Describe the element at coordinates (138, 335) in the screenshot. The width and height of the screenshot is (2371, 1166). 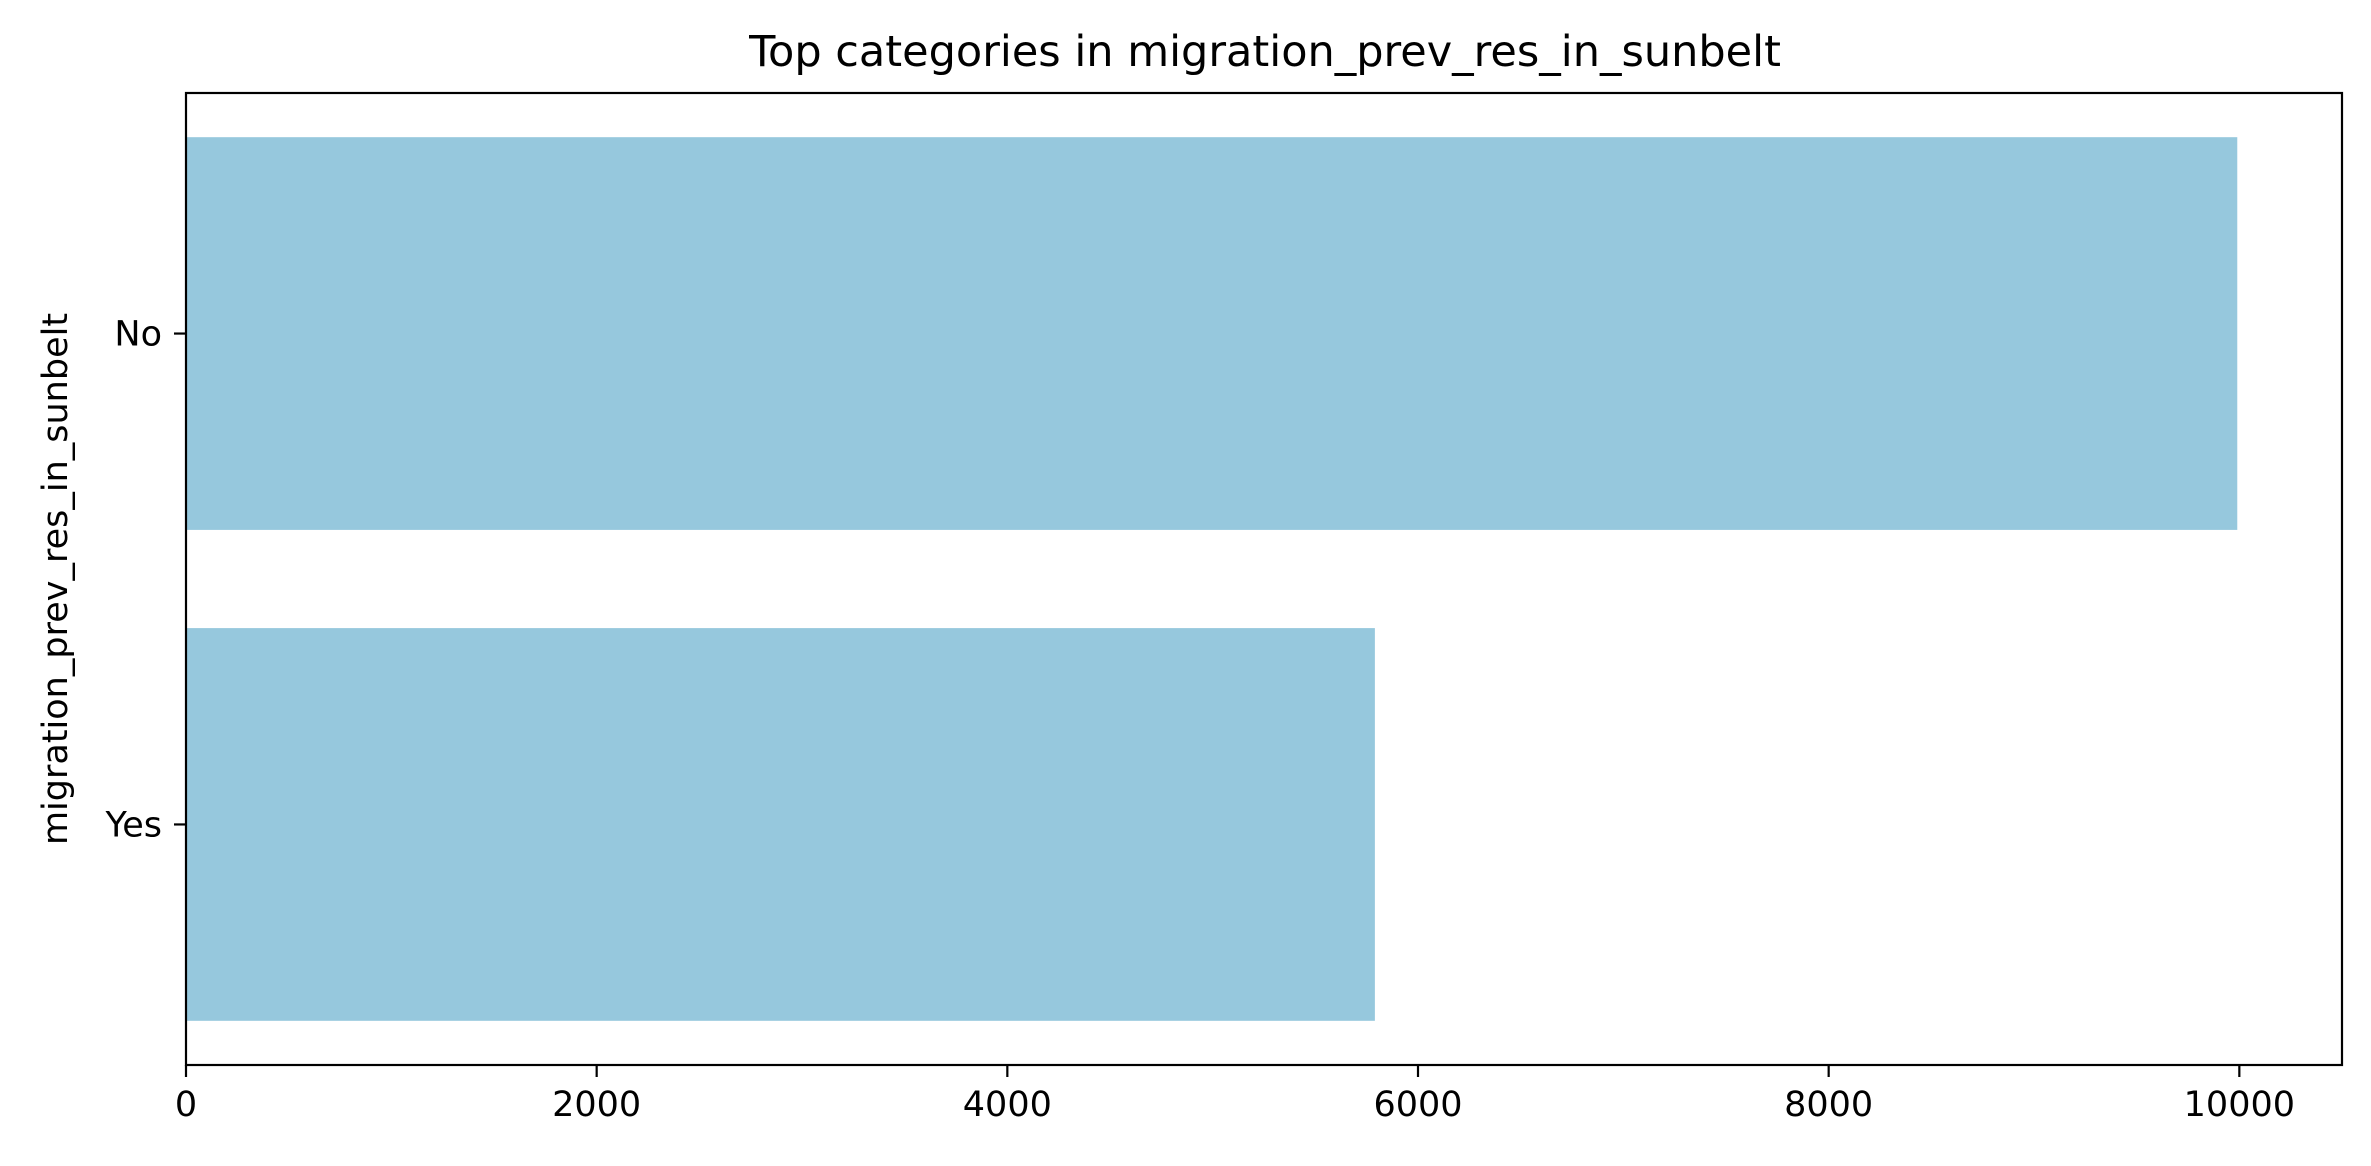
I see `y-tick-label-no: No` at that location.